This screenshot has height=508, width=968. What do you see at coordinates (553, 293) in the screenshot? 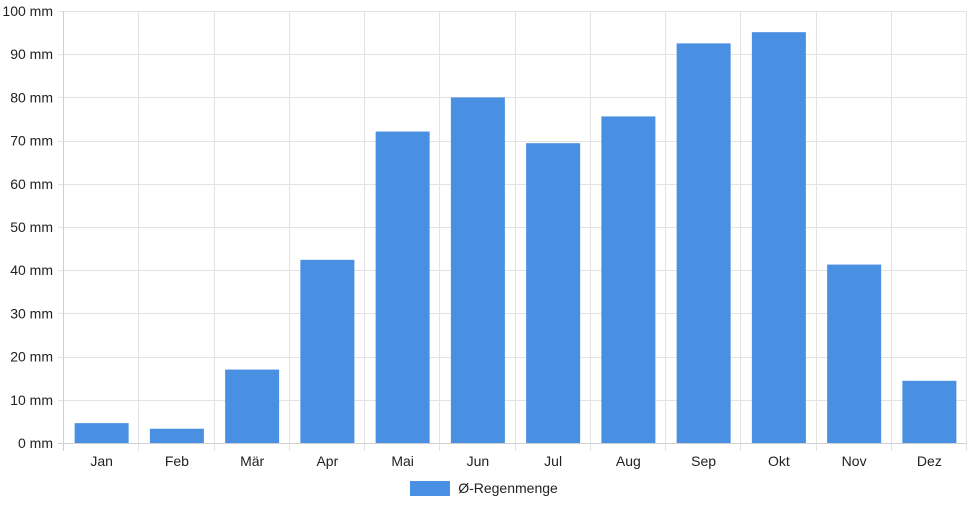
I see `bar-jul` at bounding box center [553, 293].